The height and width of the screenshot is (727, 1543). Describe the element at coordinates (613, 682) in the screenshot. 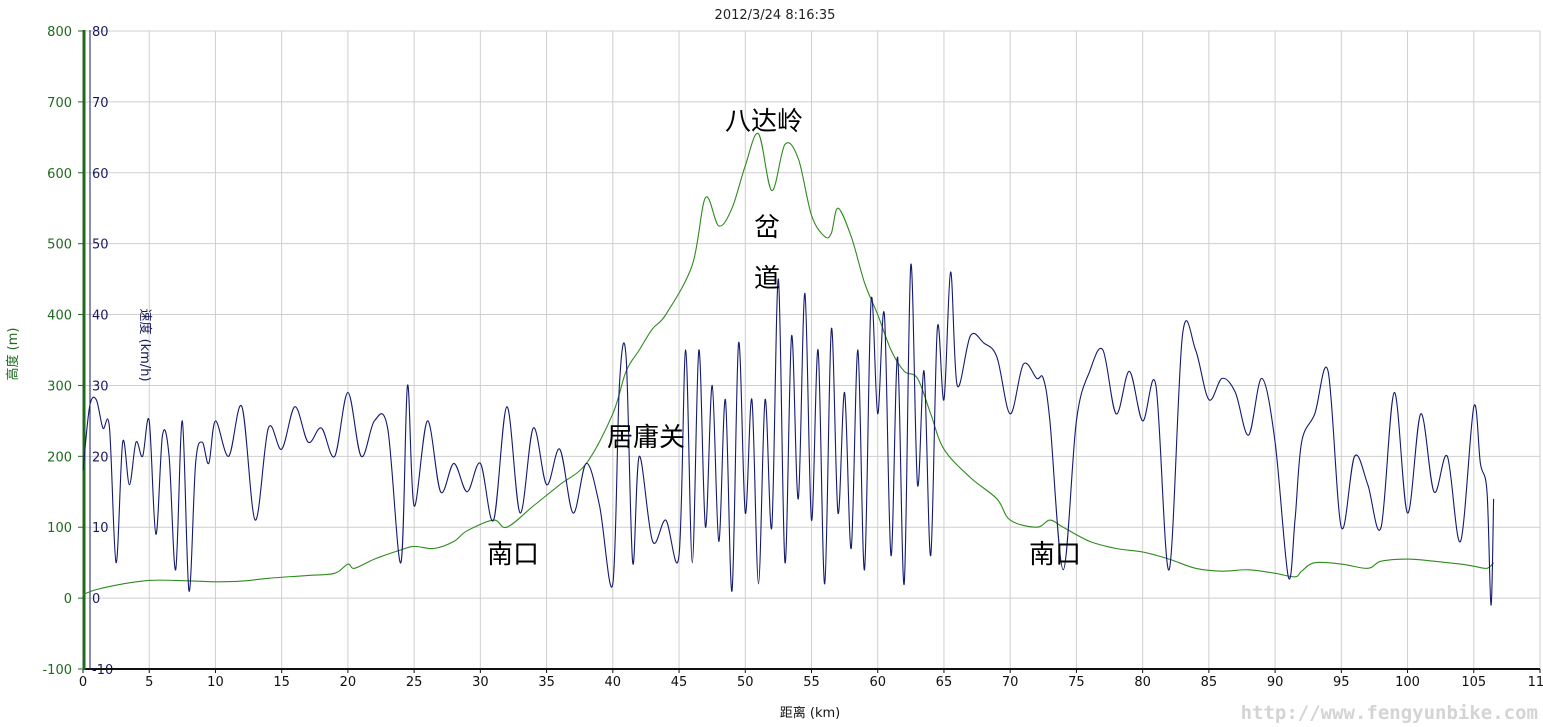

I see `x-tick-label: 40` at that location.